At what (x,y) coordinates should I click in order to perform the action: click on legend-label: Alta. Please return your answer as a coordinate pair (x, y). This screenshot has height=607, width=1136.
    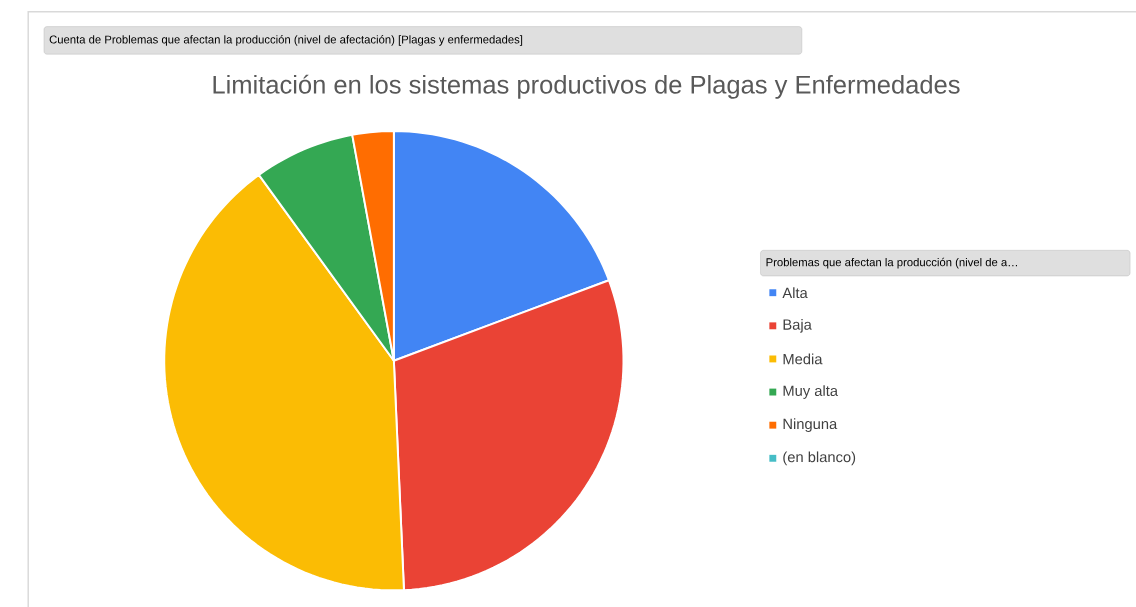
    Looking at the image, I should click on (795, 293).